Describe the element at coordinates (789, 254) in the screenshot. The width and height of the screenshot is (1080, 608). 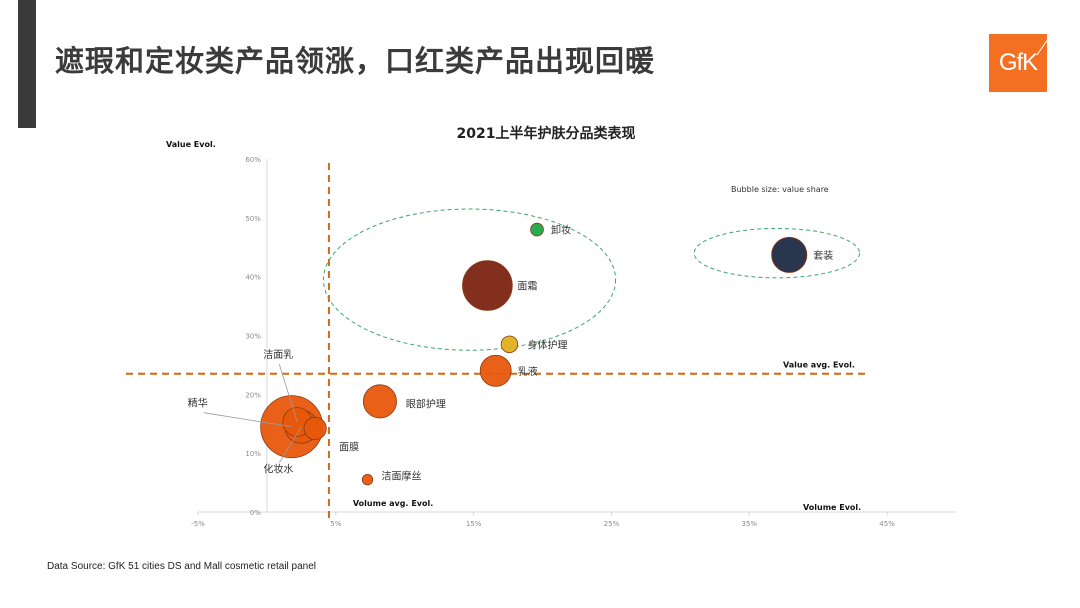
I see `bubble-套装` at that location.